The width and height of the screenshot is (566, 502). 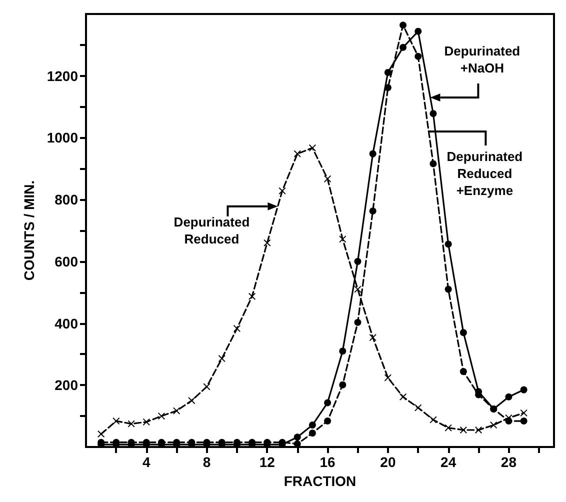 I want to click on x-tick-label: 4, so click(x=146, y=462).